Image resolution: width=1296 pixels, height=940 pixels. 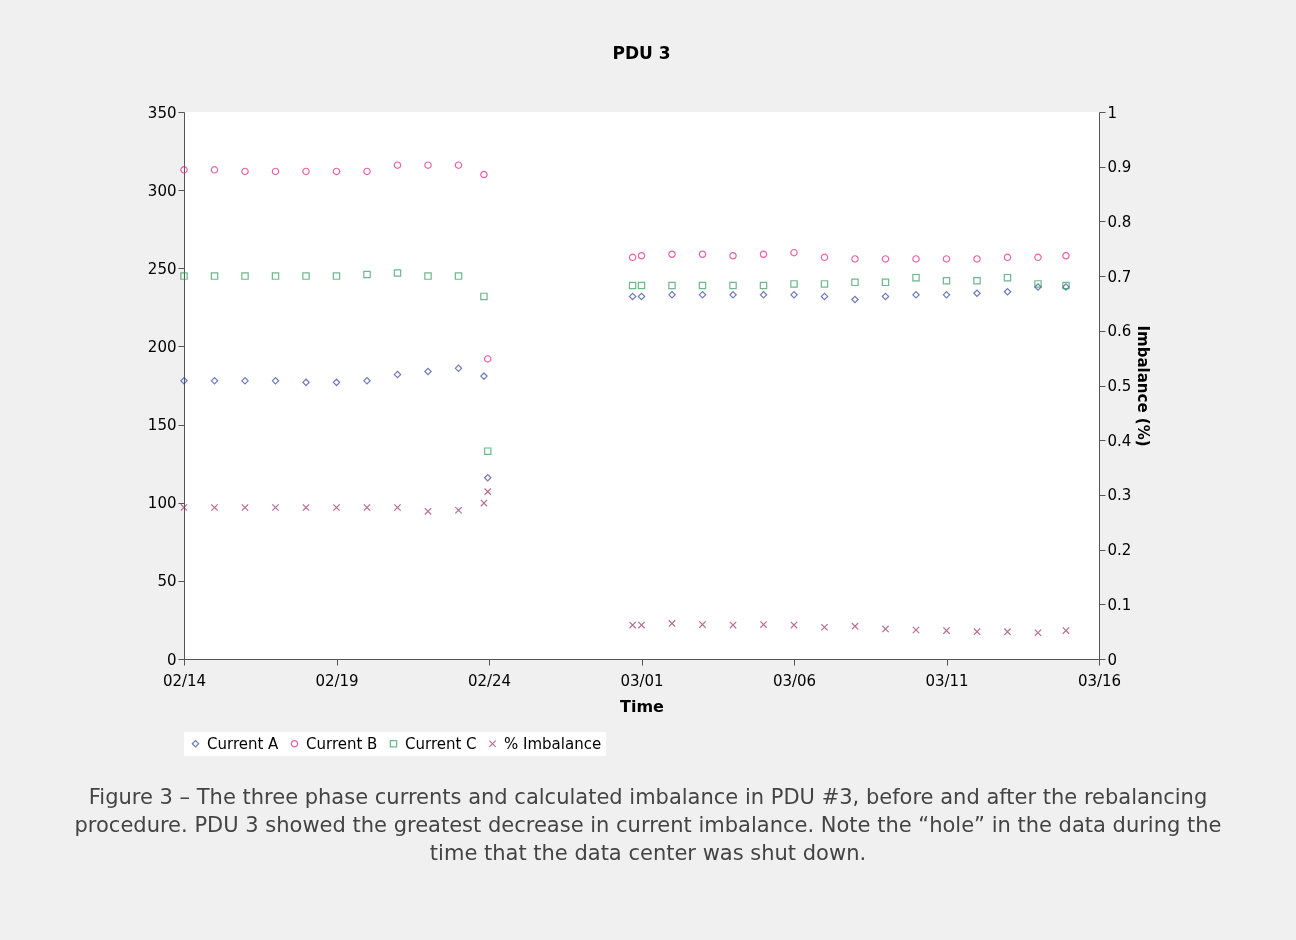 What do you see at coordinates (1119, 331) in the screenshot?
I see `y2-tick-label: 0.6` at bounding box center [1119, 331].